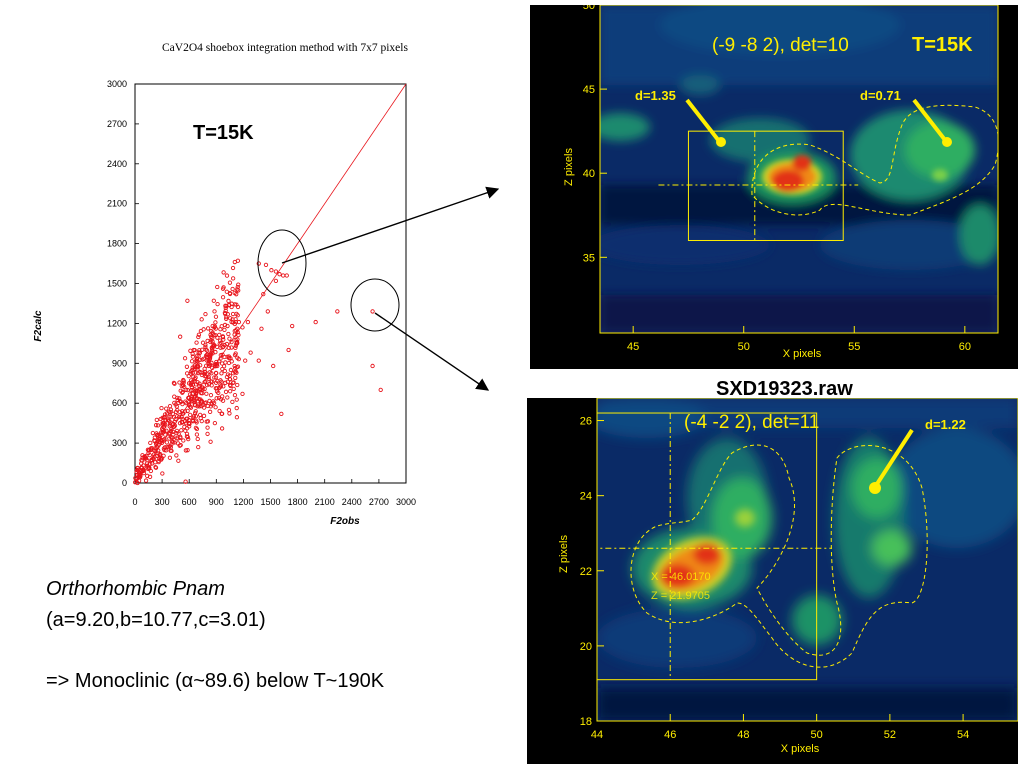 The image size is (1024, 768). I want to click on x-tick-label: 900, so click(216, 502).